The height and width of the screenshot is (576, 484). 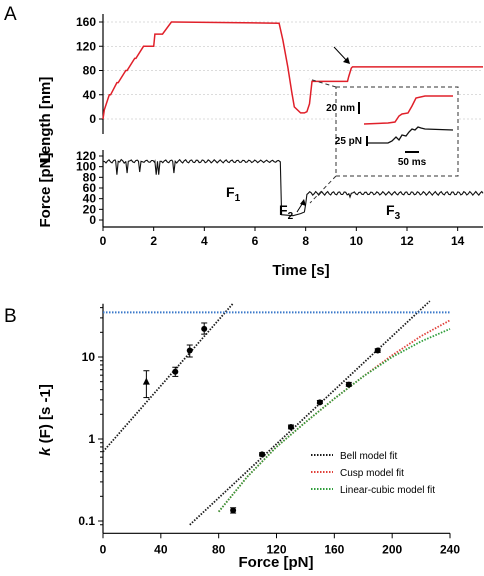 I want to click on length-tick-label: 0, so click(x=92, y=119).